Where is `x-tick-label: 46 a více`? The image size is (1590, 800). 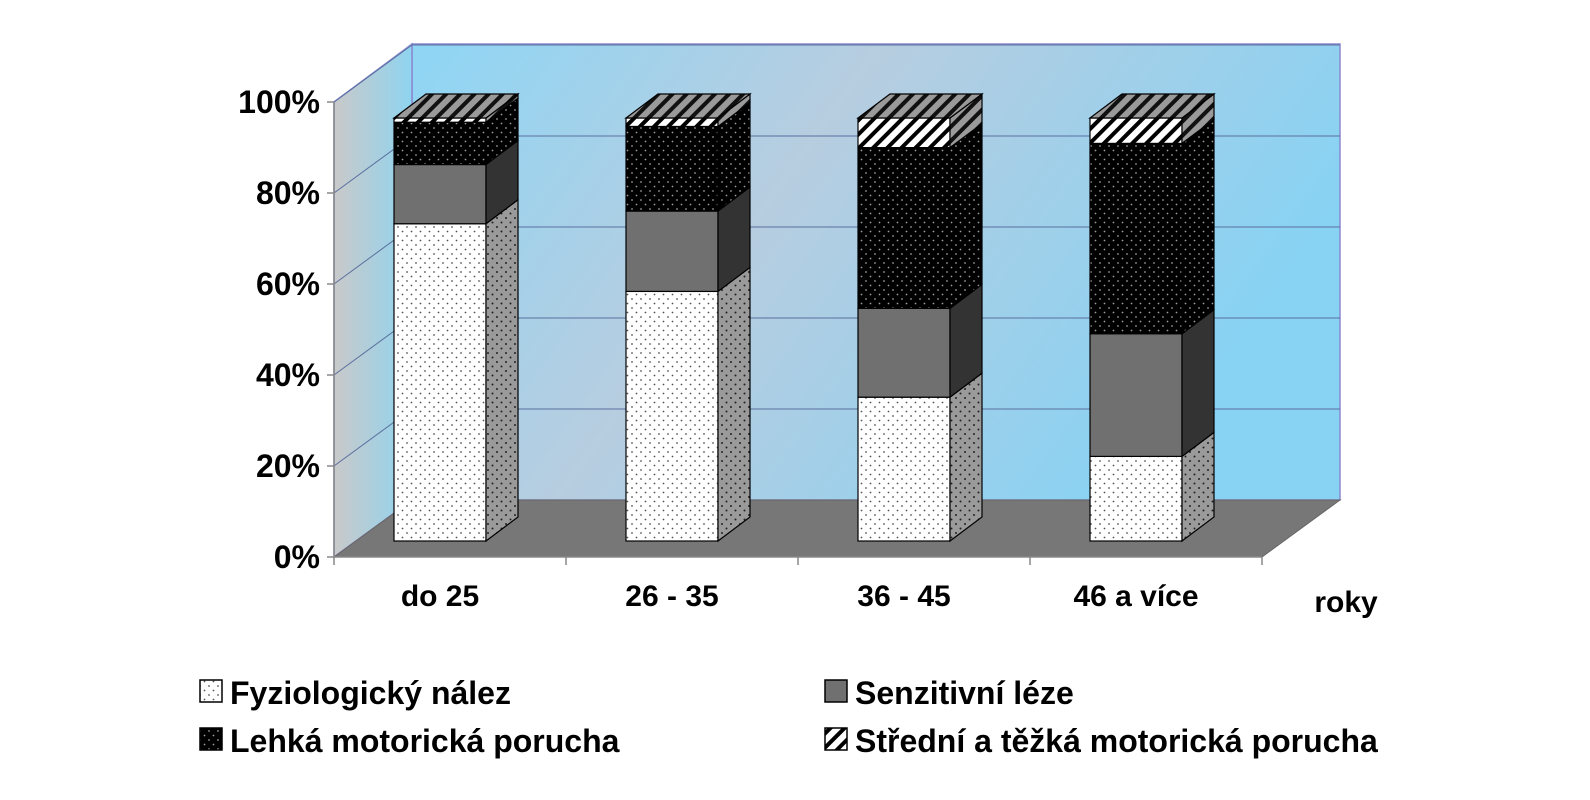 x-tick-label: 46 a více is located at coordinates (1135, 596).